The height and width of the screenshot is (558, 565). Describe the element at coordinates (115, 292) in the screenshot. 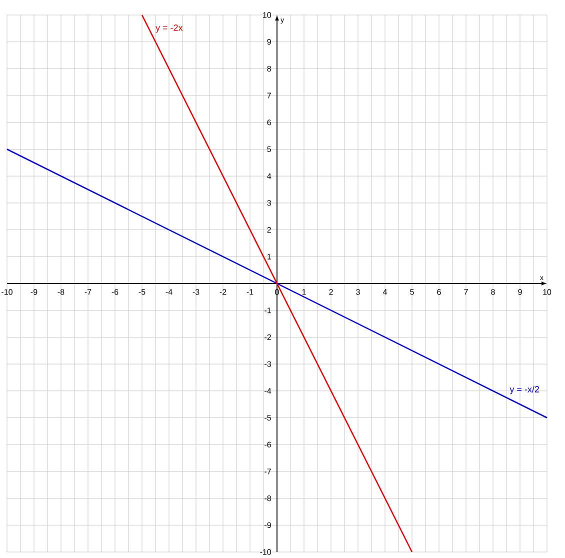

I see `x-tick-label: -6` at that location.